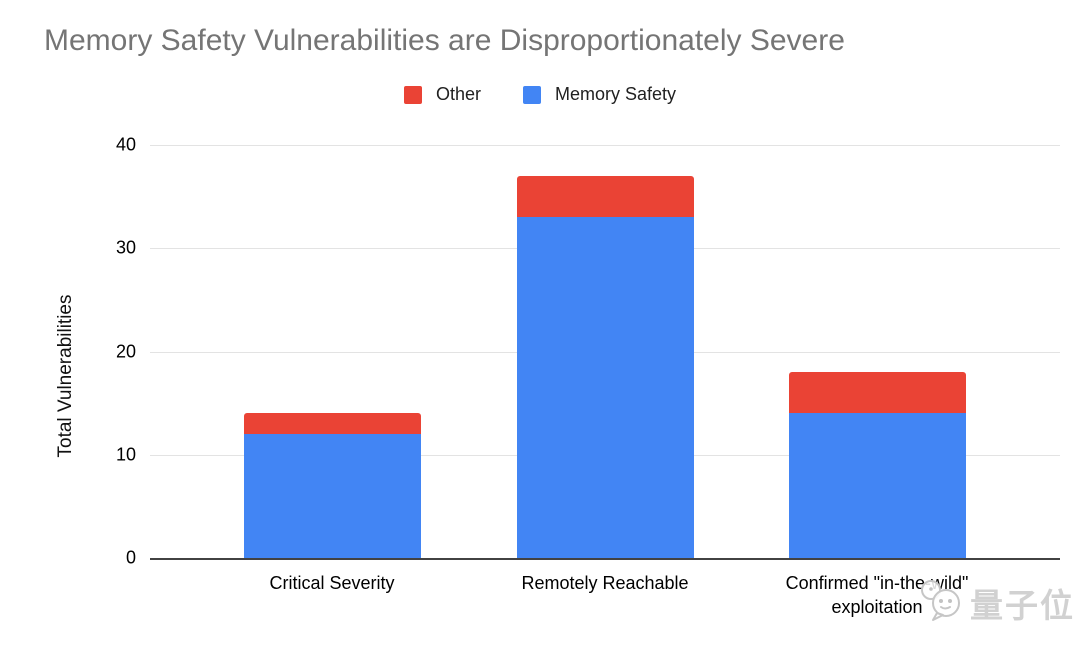 This screenshot has width=1080, height=647. What do you see at coordinates (125, 454) in the screenshot?
I see `y-tick-label-10: 10` at bounding box center [125, 454].